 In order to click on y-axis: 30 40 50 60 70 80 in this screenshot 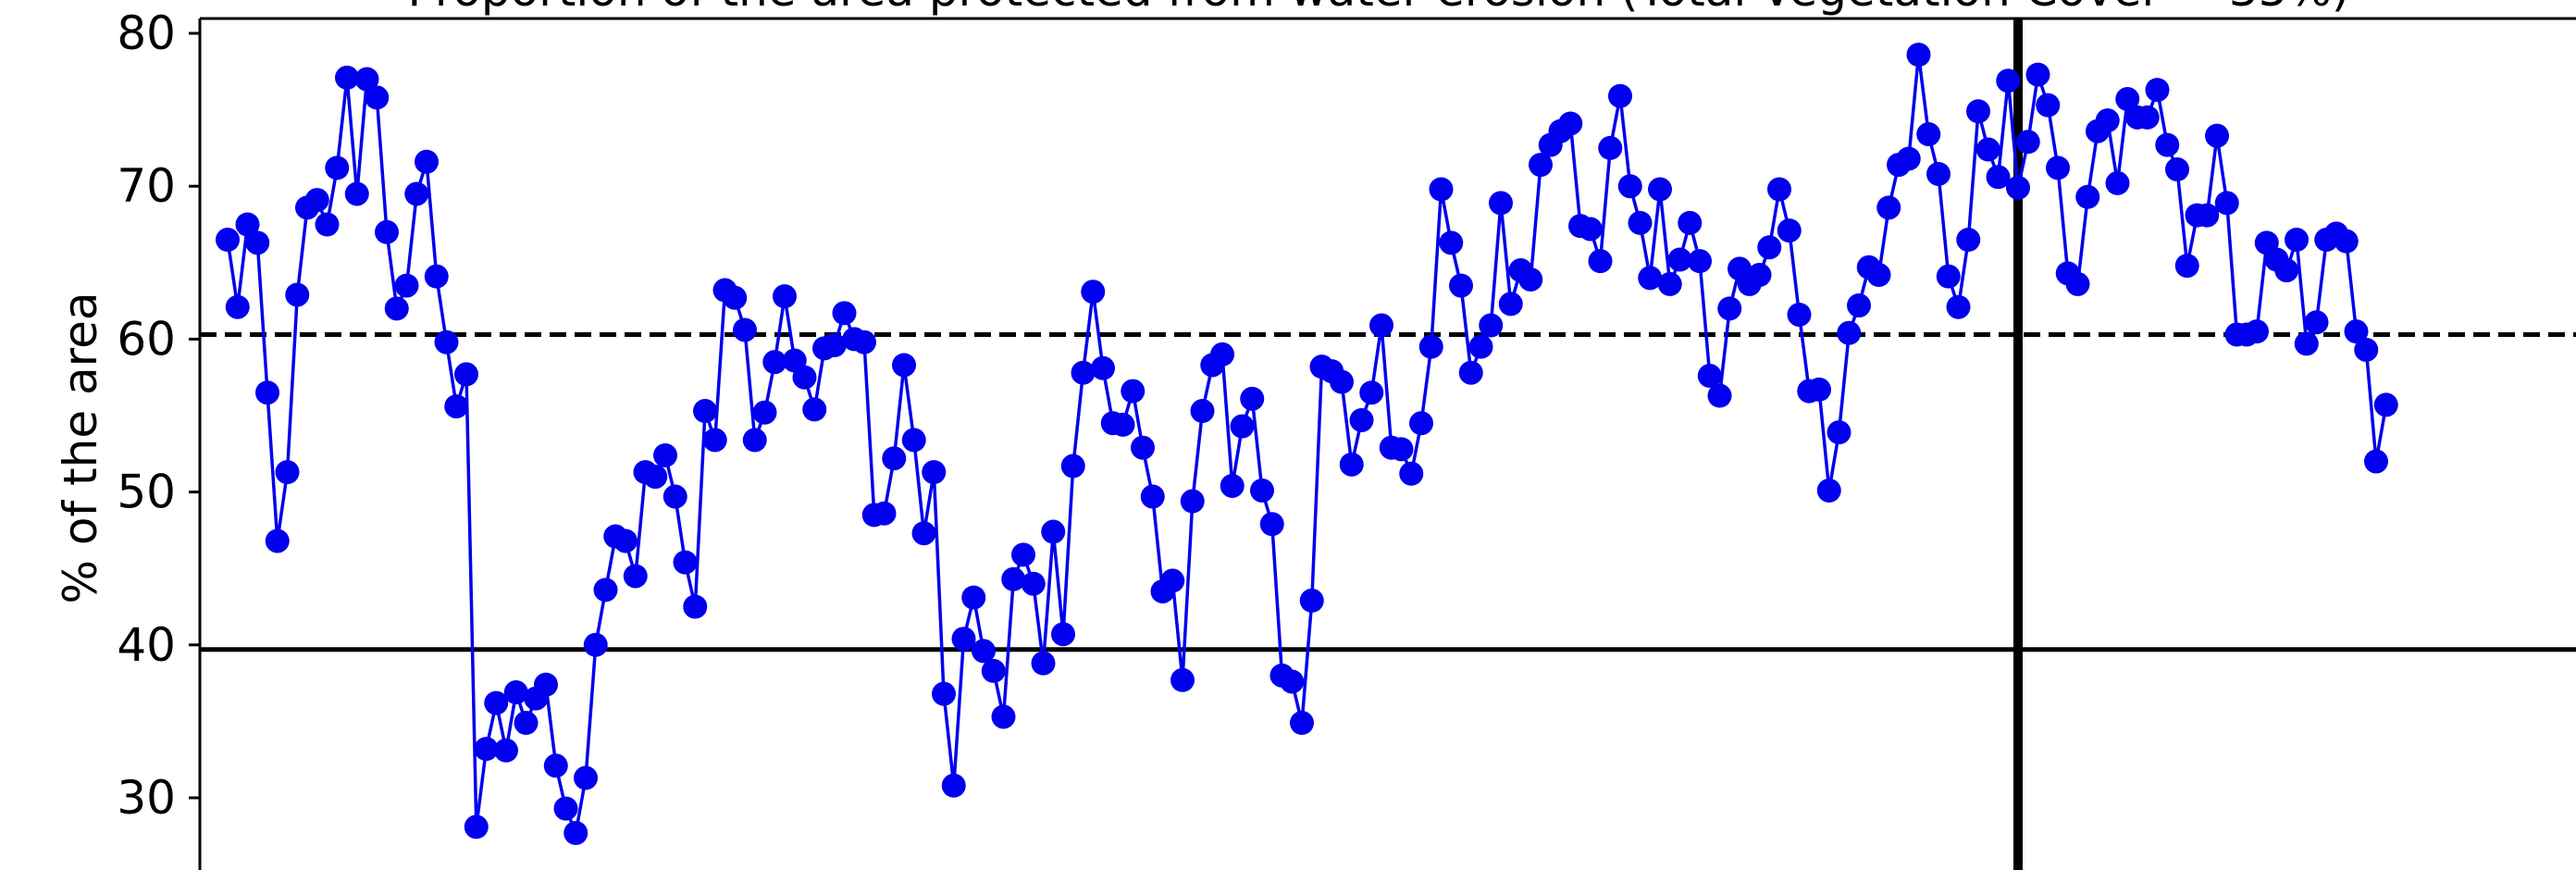, I will do `click(158, 415)`.